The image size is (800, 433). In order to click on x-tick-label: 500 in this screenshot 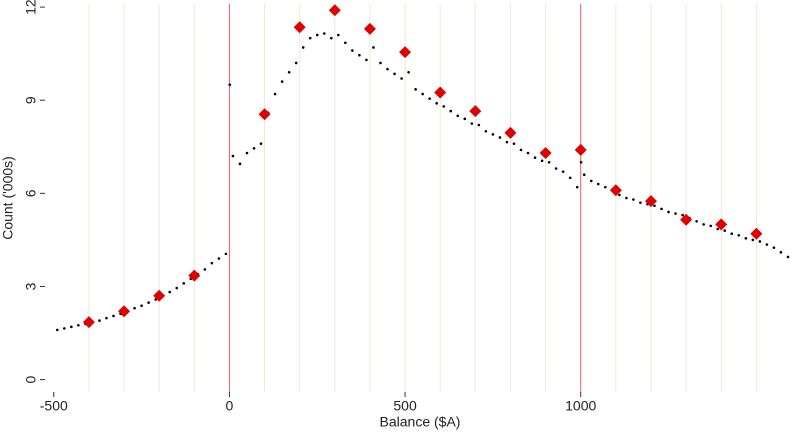, I will do `click(405, 406)`.